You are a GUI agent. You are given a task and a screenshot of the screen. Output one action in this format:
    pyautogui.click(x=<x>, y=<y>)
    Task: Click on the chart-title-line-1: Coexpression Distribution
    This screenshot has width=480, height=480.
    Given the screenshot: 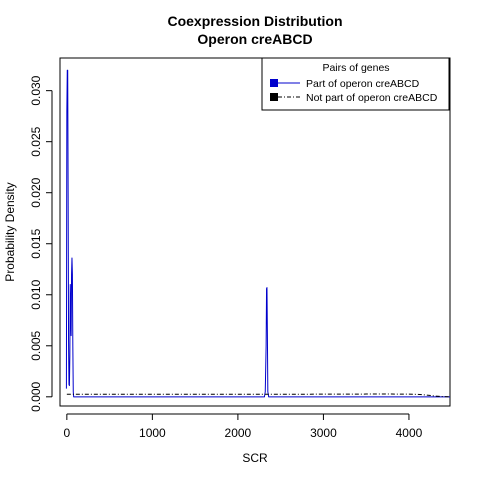 What is the action you would take?
    pyautogui.click(x=254, y=21)
    